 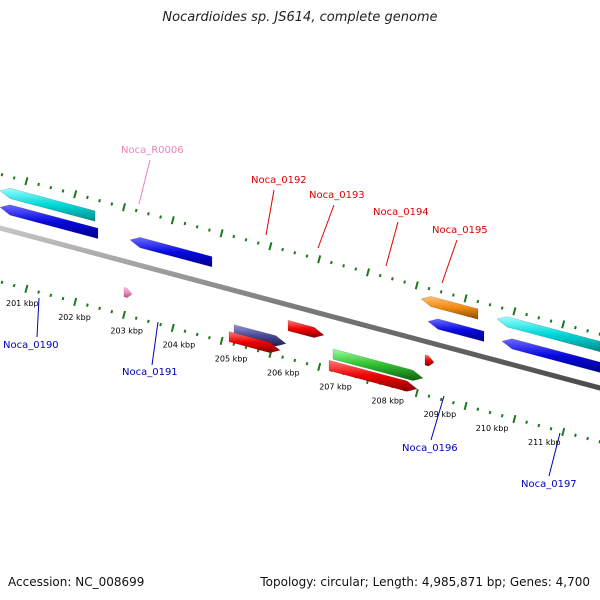 I want to click on gene-label-noca_0194: Noca_0194, so click(x=401, y=212).